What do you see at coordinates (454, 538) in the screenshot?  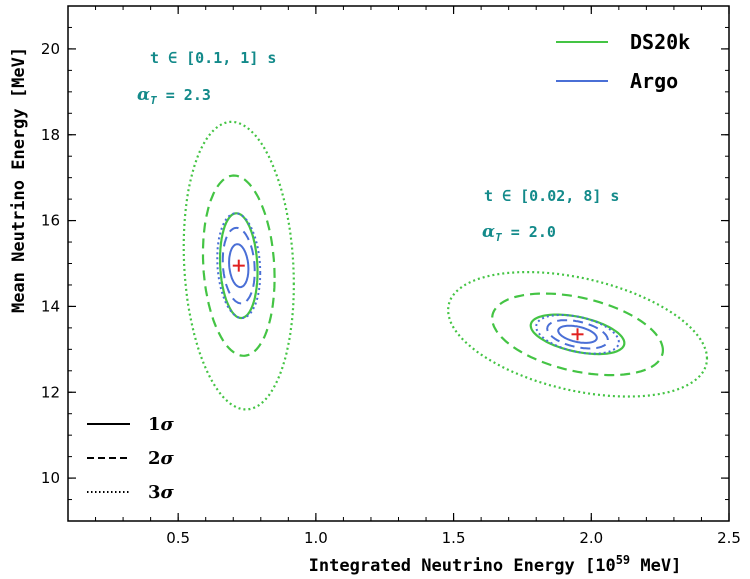 I see `x-tick-label: 1.5` at bounding box center [454, 538].